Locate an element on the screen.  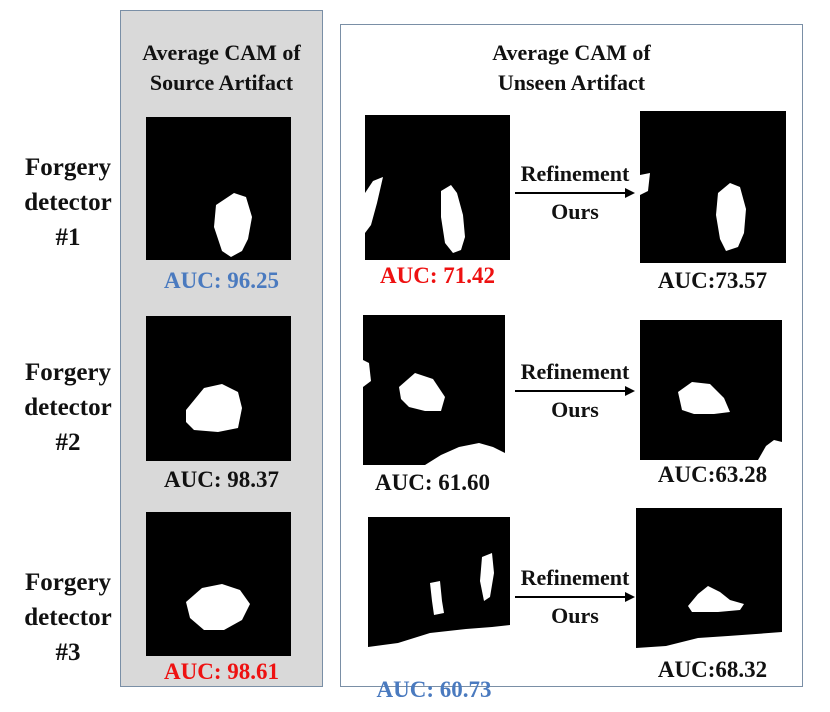
auc-source-3: AUC: 98.61 is located at coordinates (221, 671).